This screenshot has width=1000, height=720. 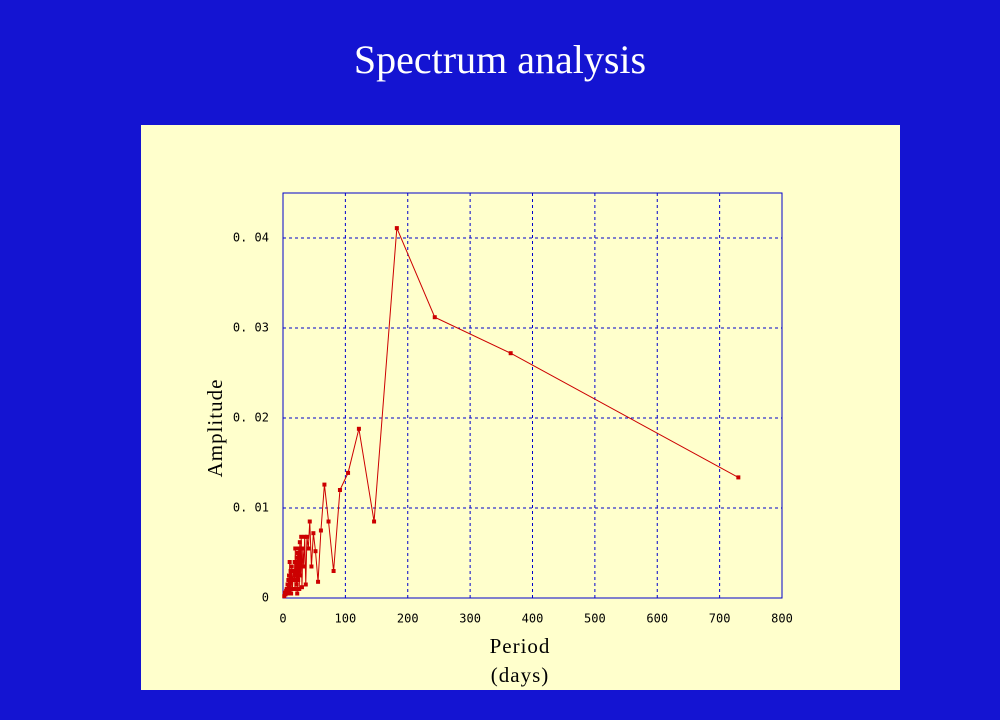 I want to click on y-tick-label: 0, so click(x=265, y=598).